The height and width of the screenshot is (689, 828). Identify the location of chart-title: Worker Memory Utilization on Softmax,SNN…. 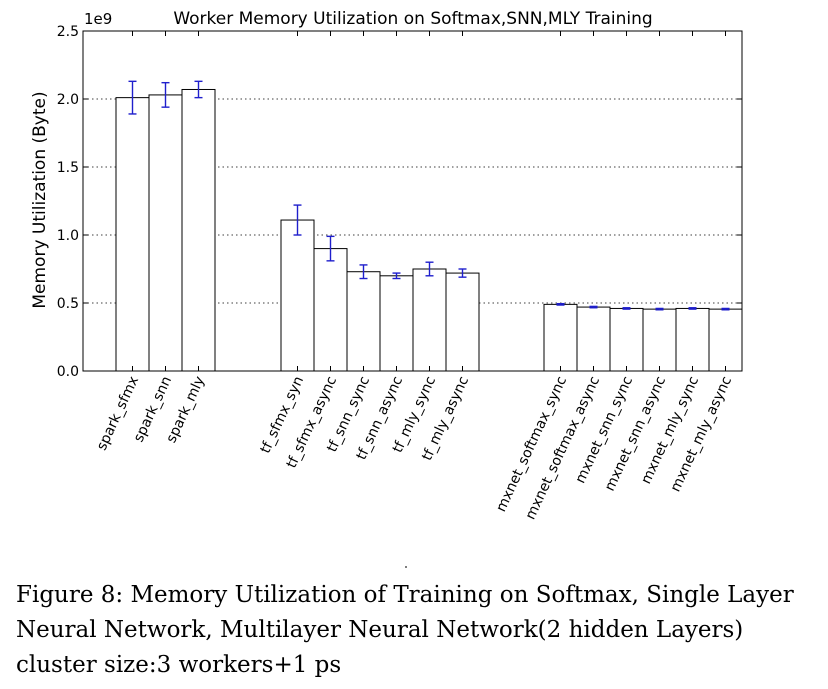
(412, 19).